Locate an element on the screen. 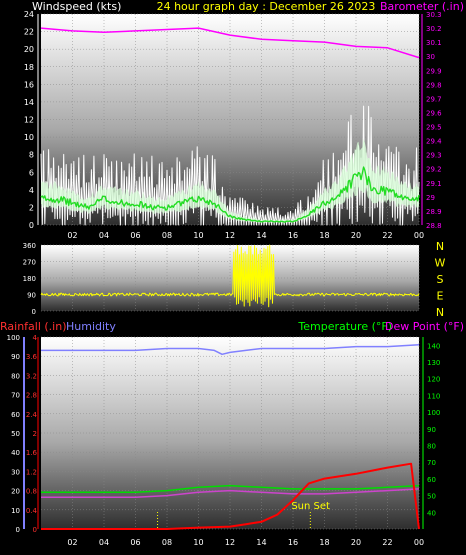 This screenshot has width=466, height=555. compass-label: S is located at coordinates (440, 279).